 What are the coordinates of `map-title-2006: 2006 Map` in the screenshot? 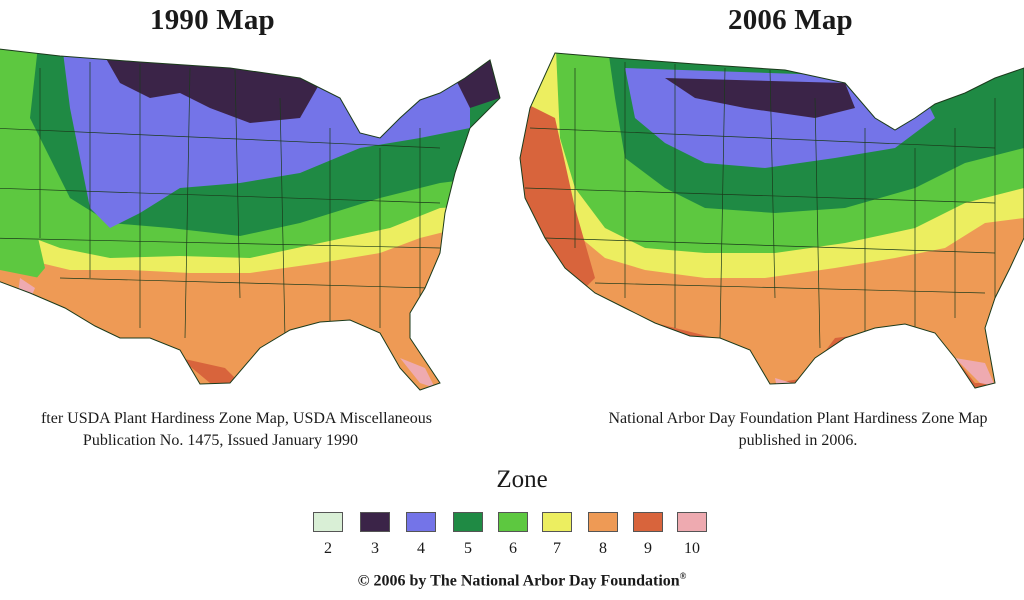 It's located at (790, 20).